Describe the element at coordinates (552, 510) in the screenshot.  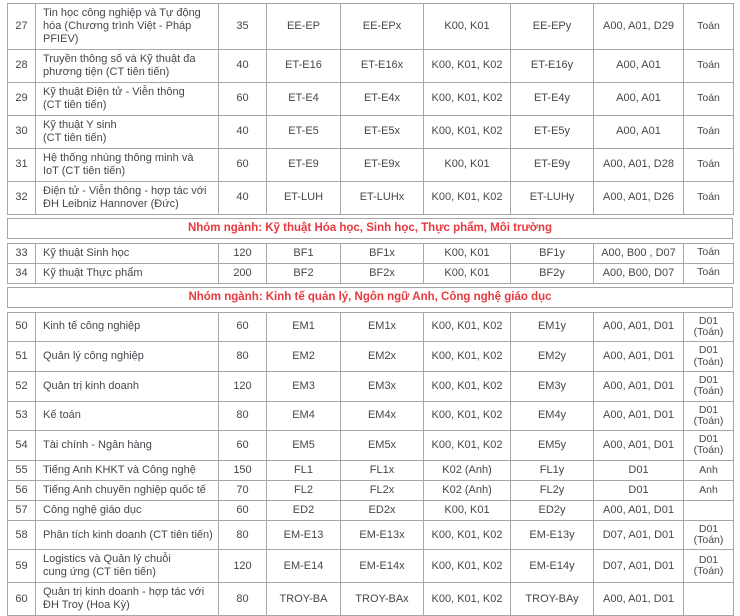
I see `code-y-cell: ED2y` at that location.